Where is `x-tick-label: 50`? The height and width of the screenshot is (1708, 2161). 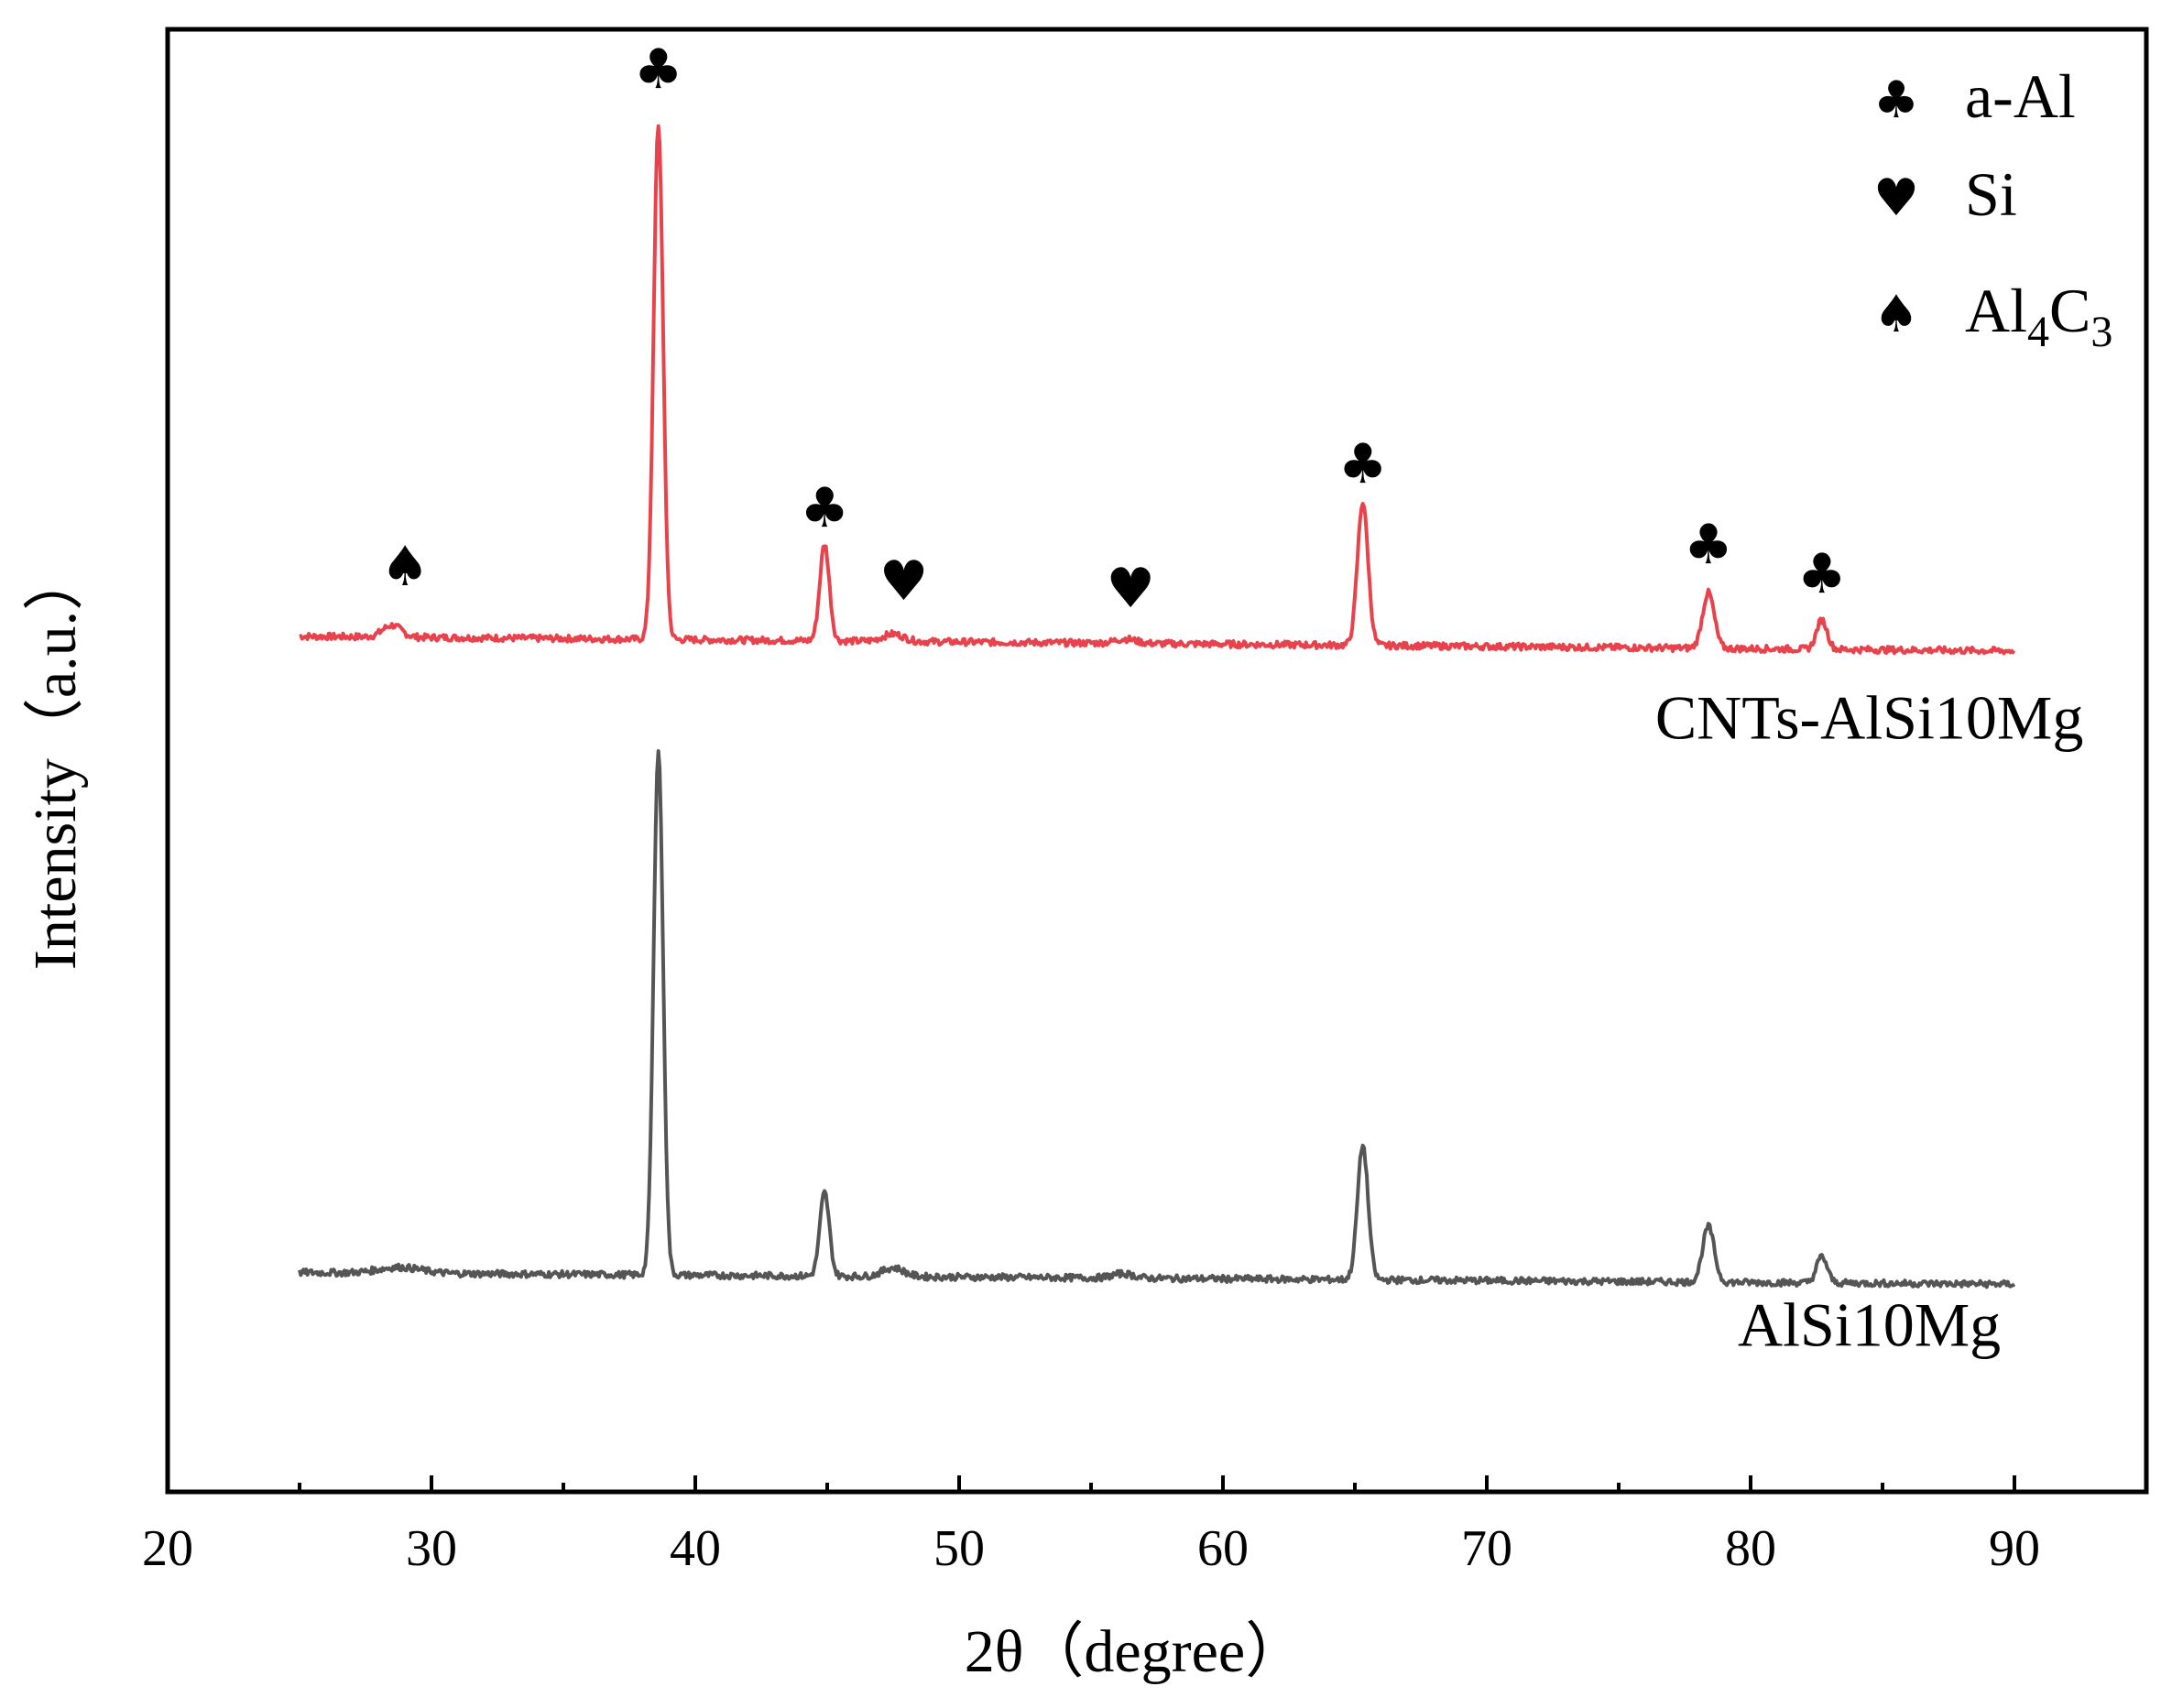 x-tick-label: 50 is located at coordinates (959, 1548).